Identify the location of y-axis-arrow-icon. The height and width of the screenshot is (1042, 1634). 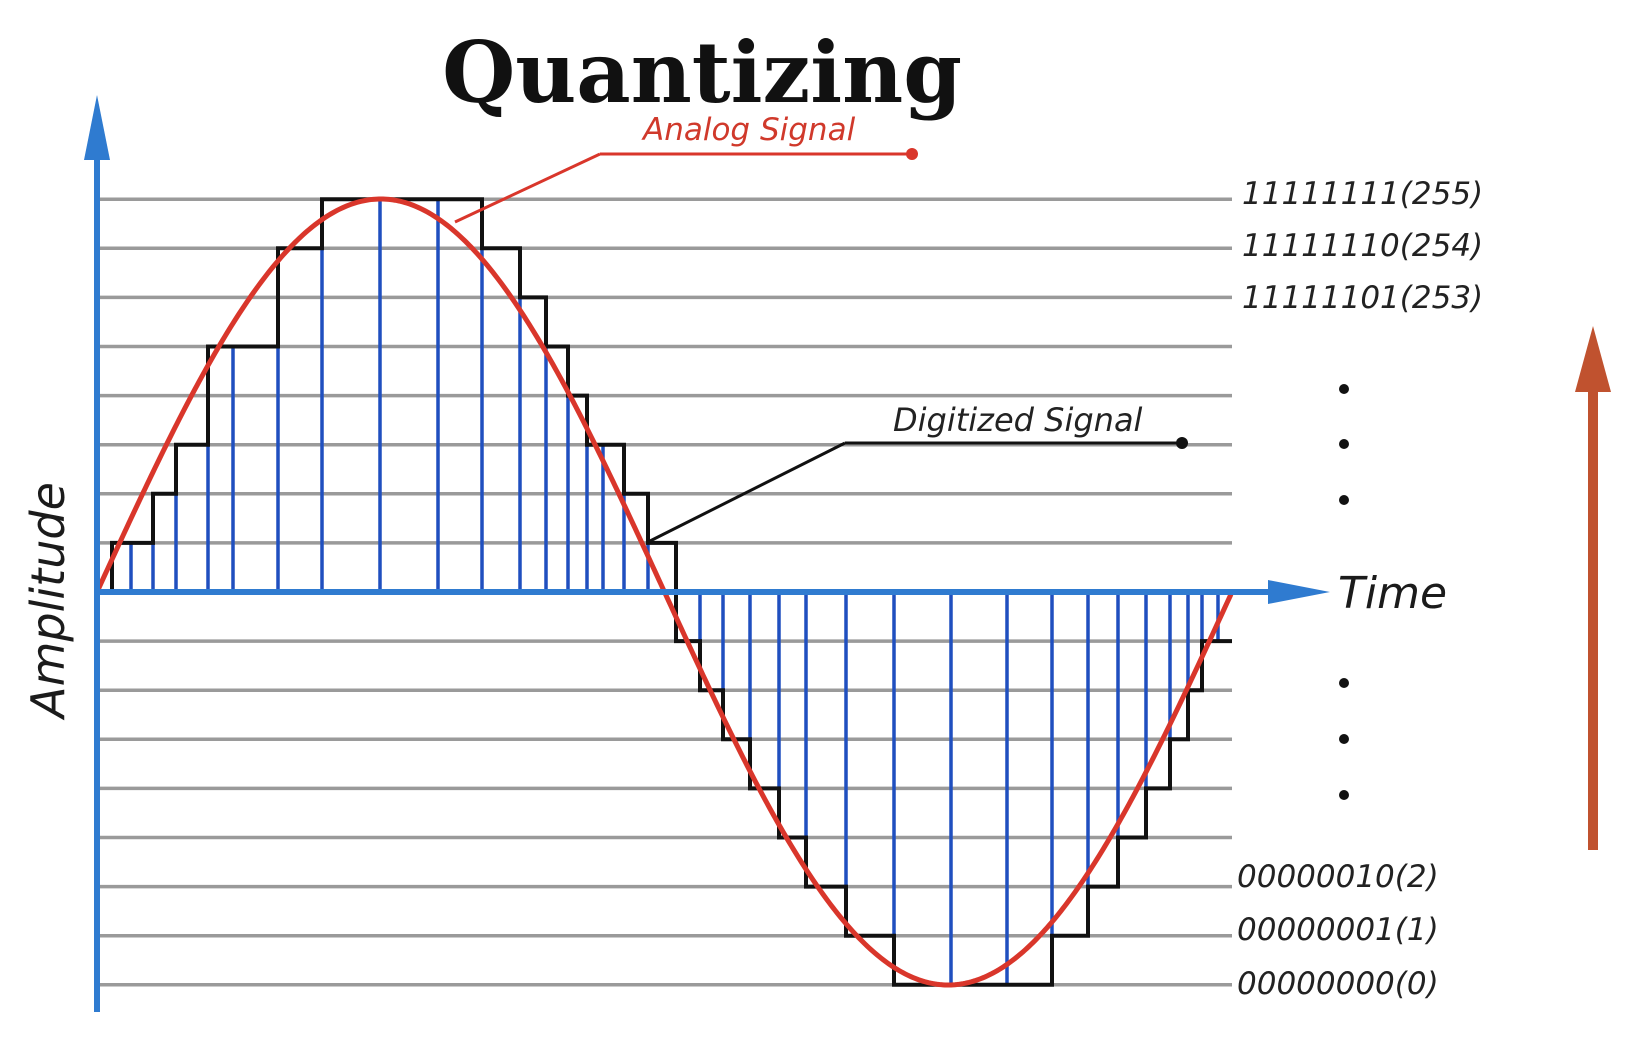
(97, 127).